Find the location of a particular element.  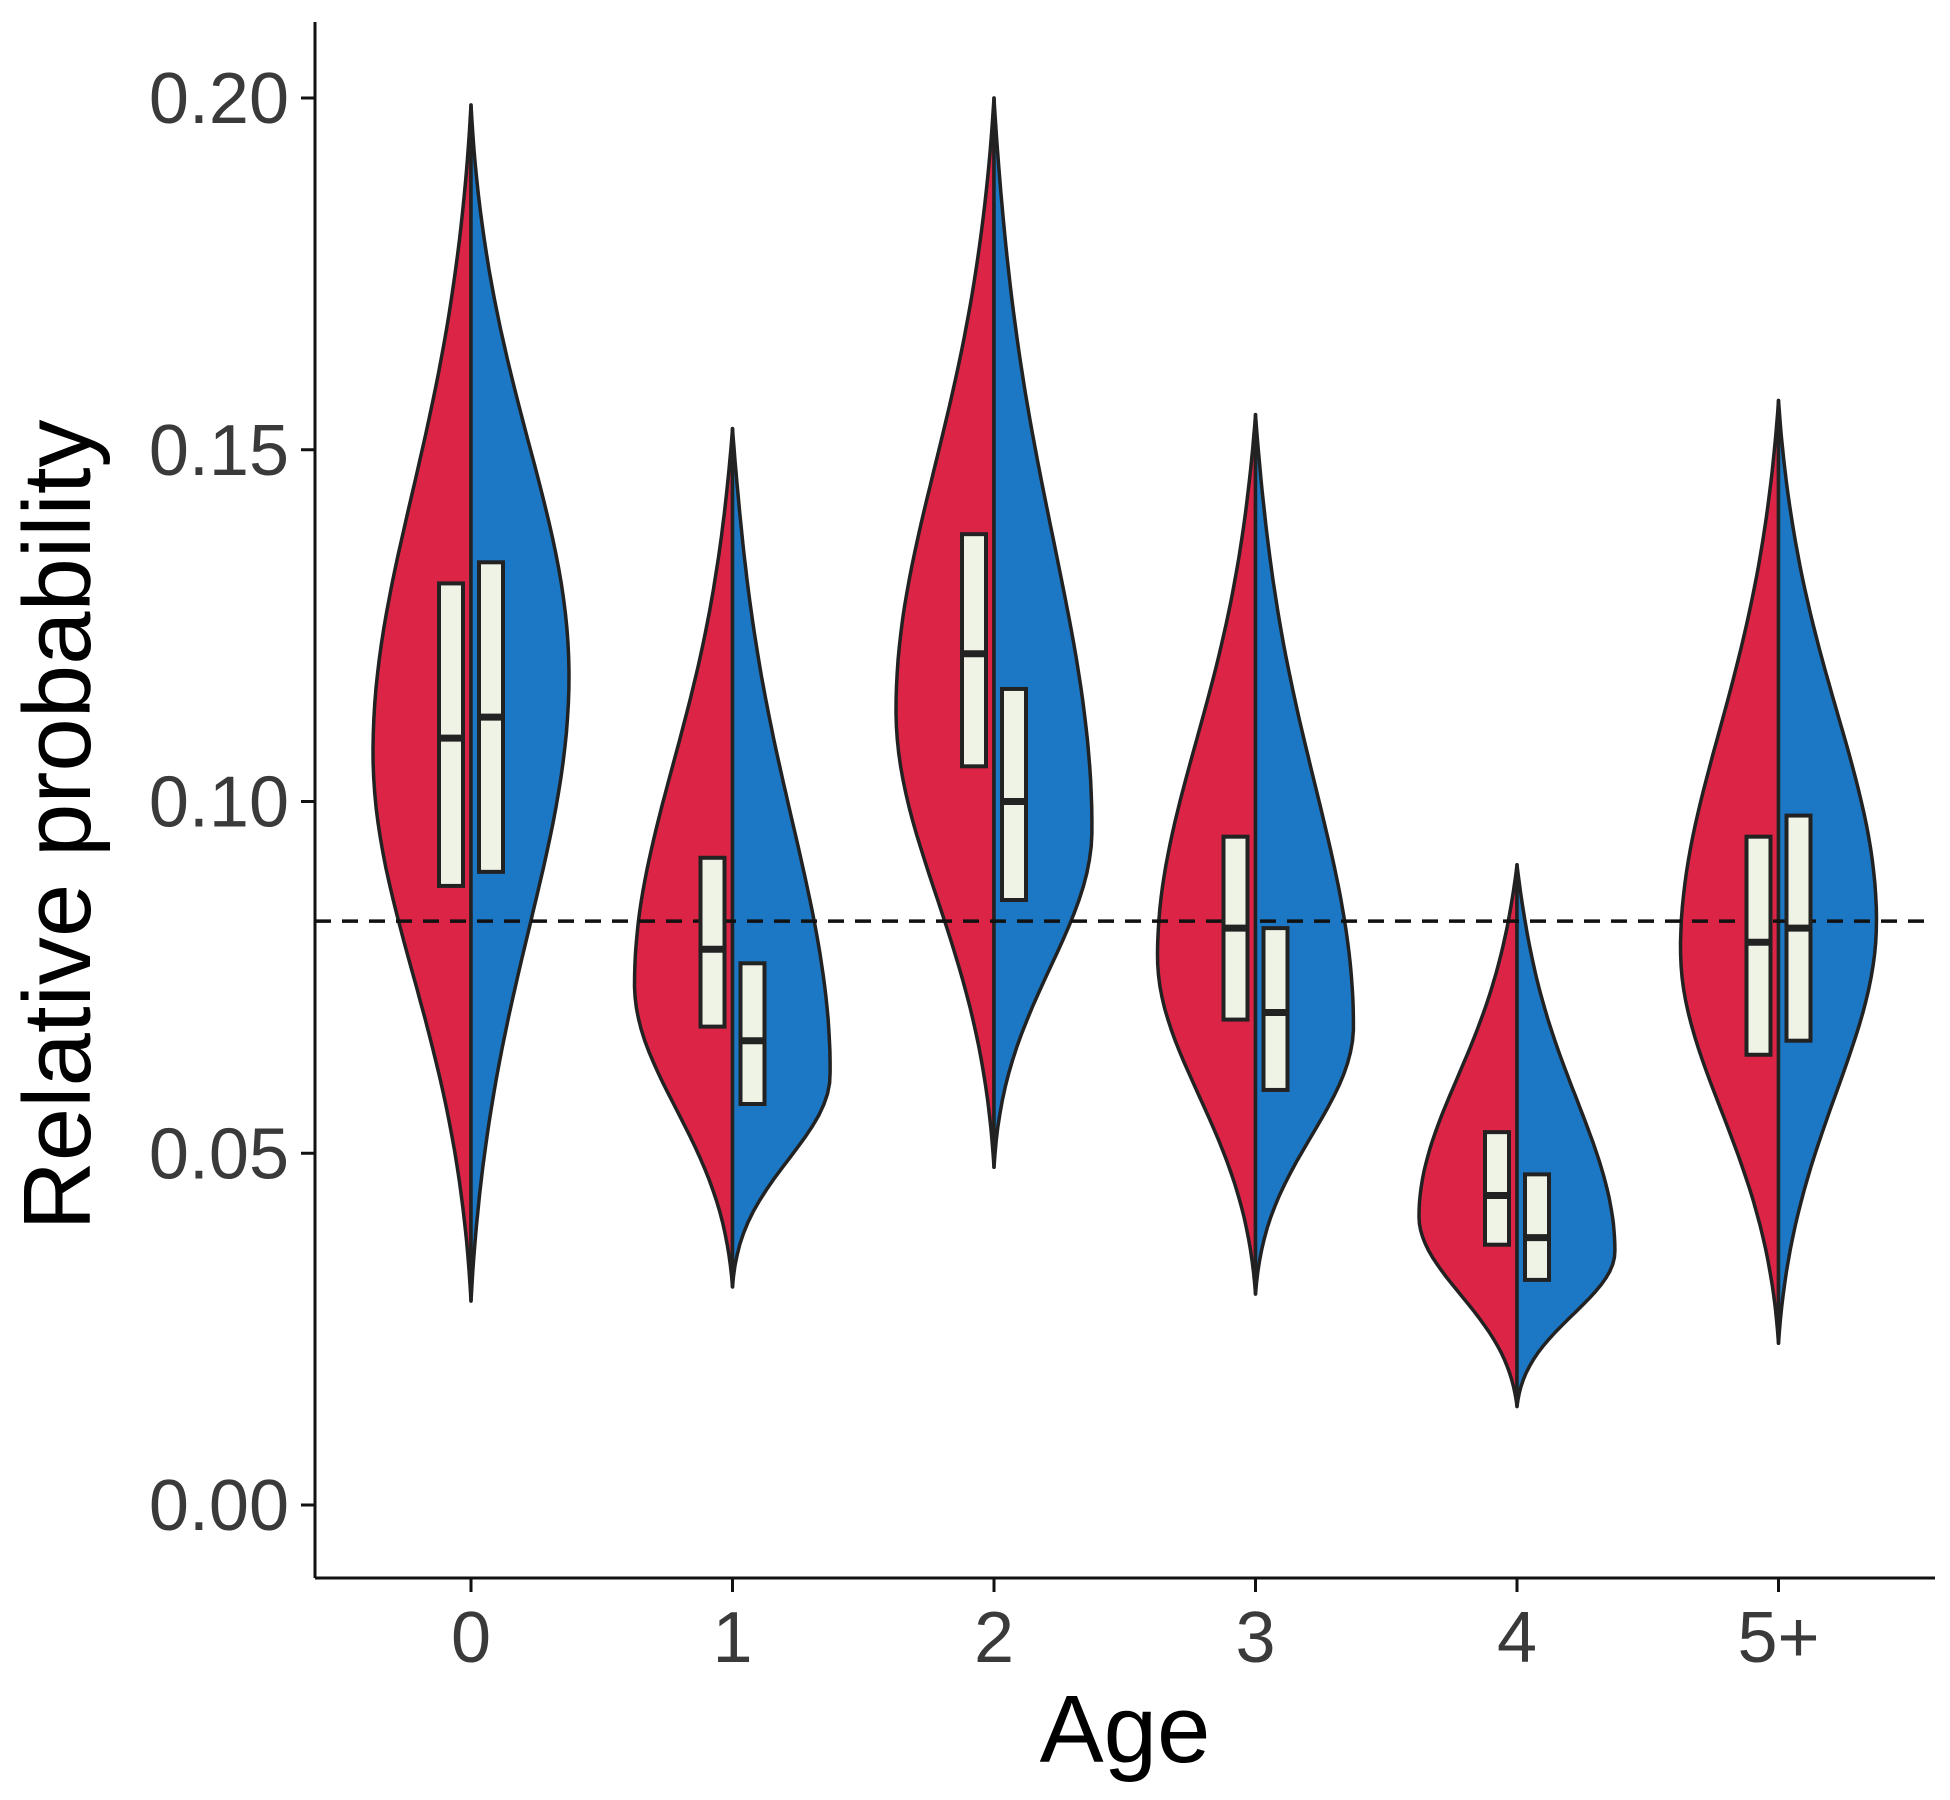

x-tick-label-5+: 5+ is located at coordinates (1778, 1638).